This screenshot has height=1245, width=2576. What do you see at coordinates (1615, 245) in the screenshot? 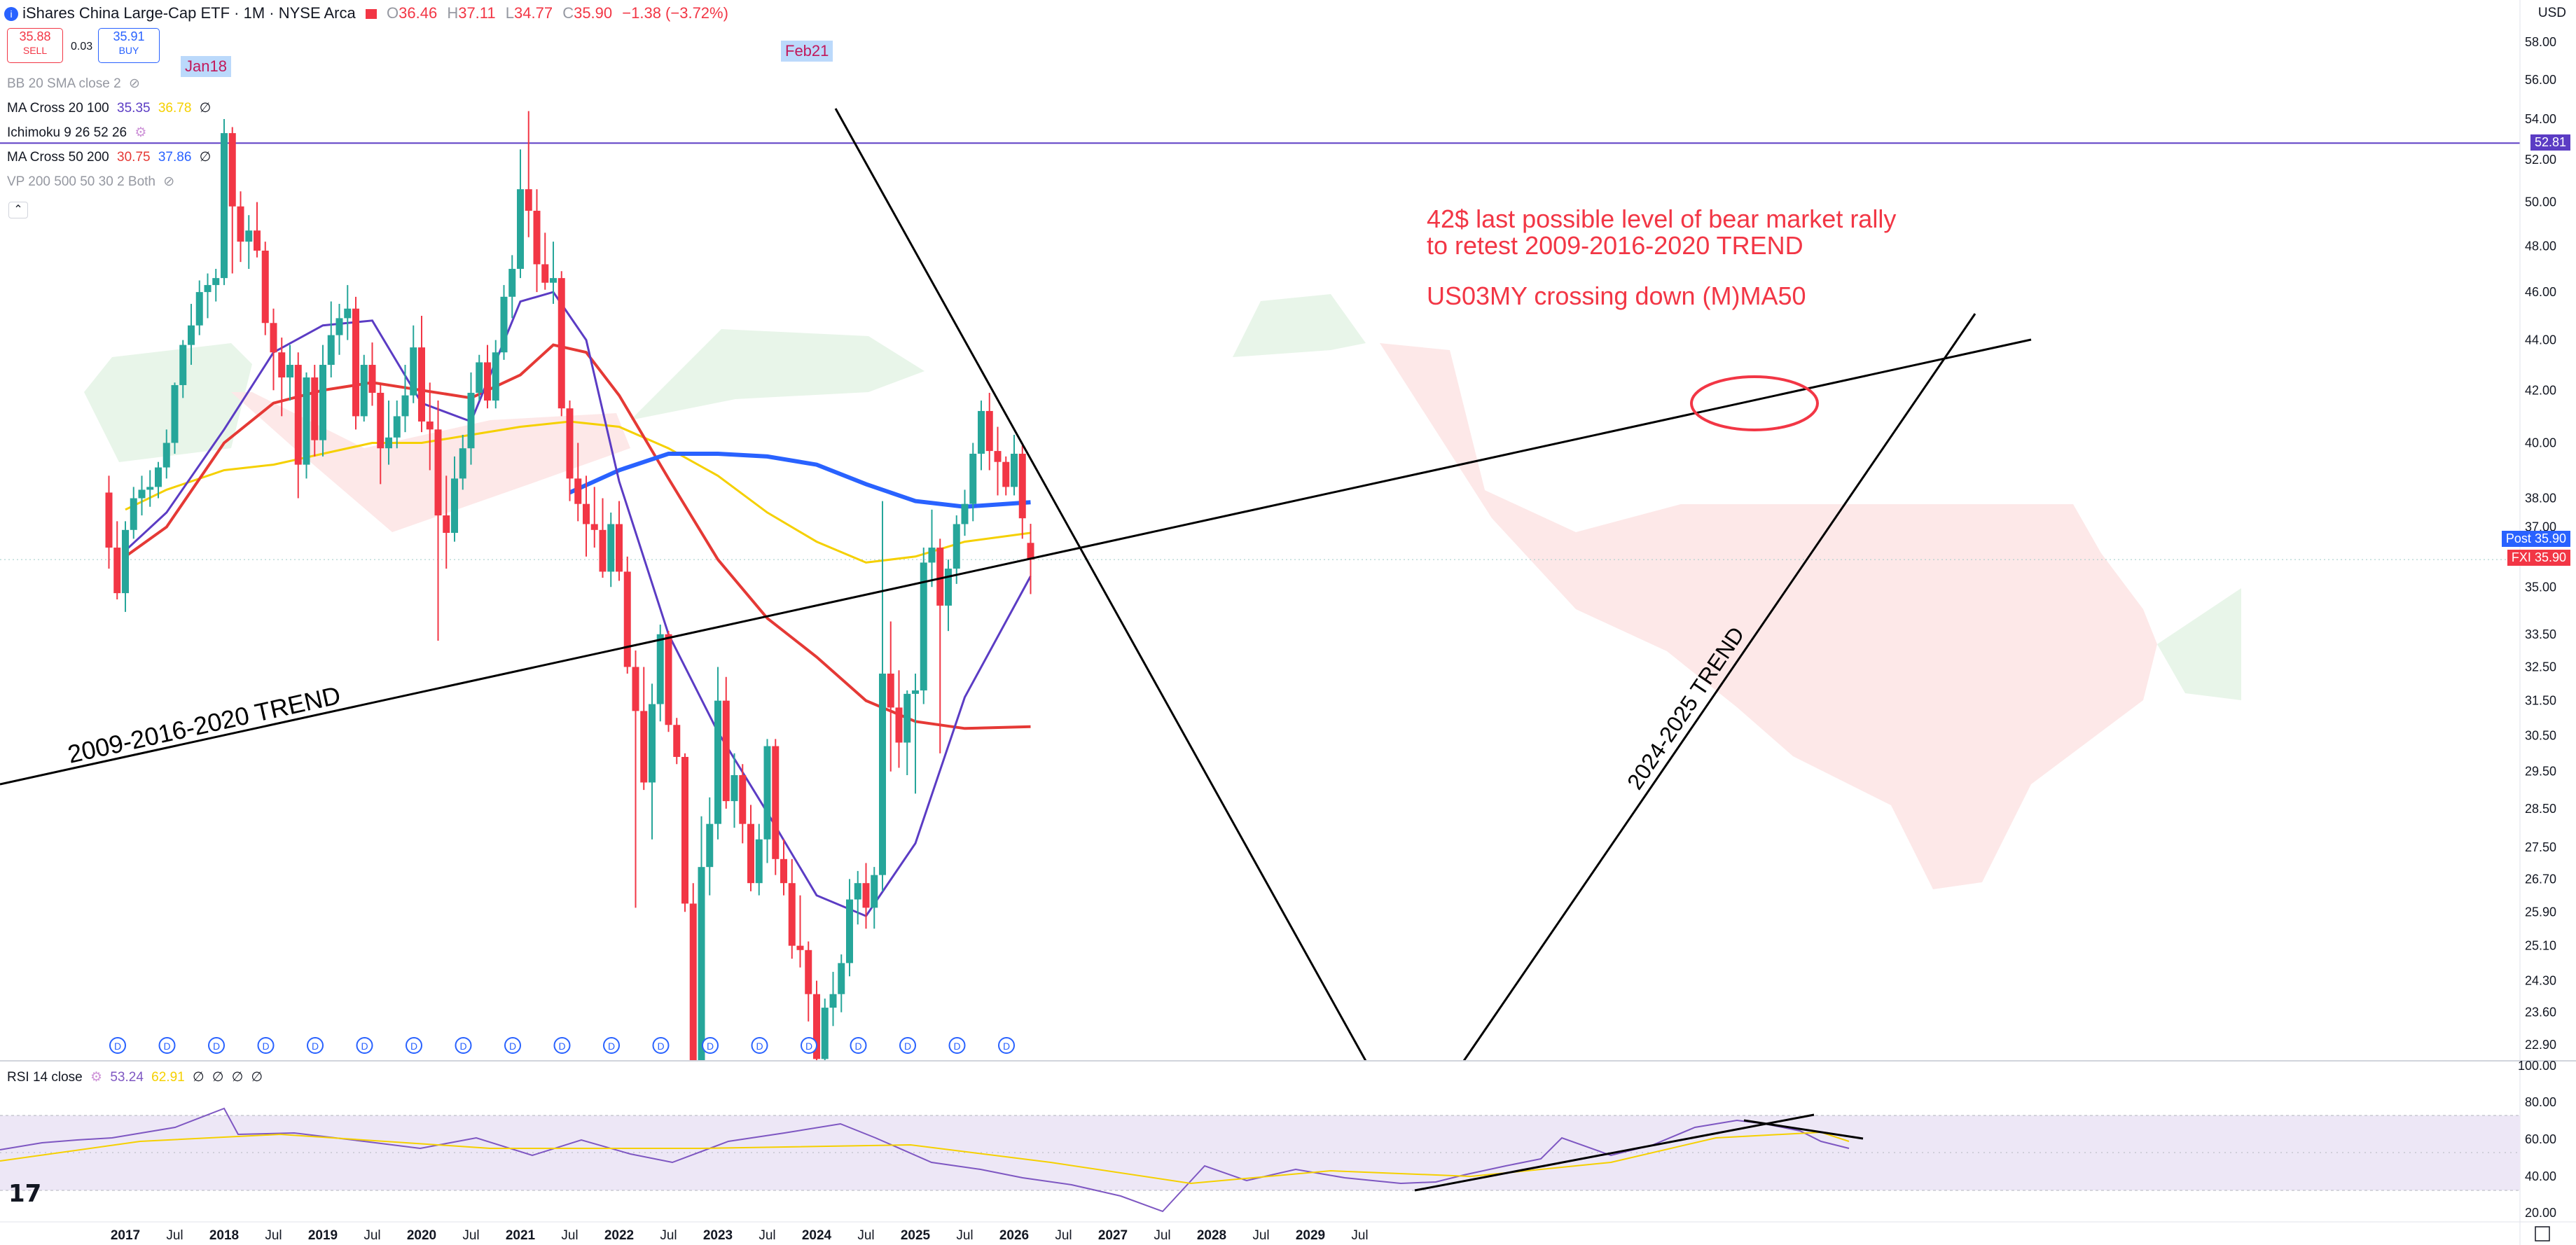
I see `annotation-line2: to retest 2009-2016-2020 TREND` at bounding box center [1615, 245].